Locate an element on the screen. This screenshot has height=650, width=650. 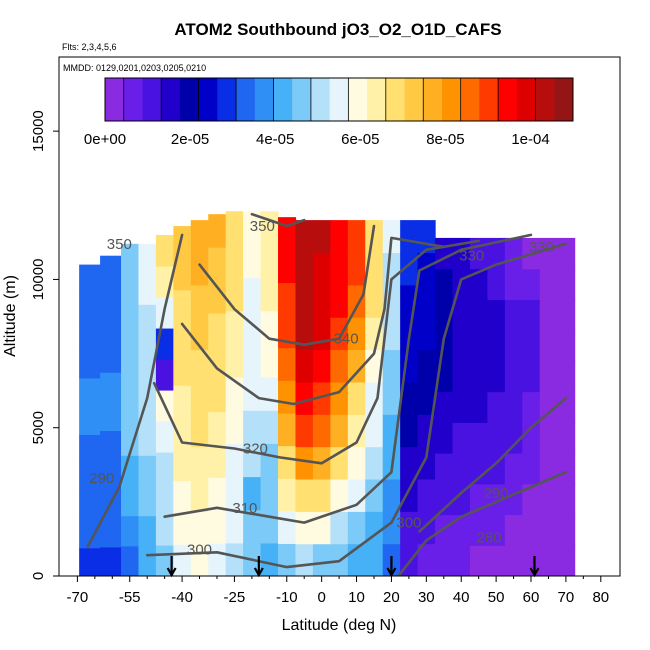
y-tick-label: 0 is located at coordinates (38, 576).